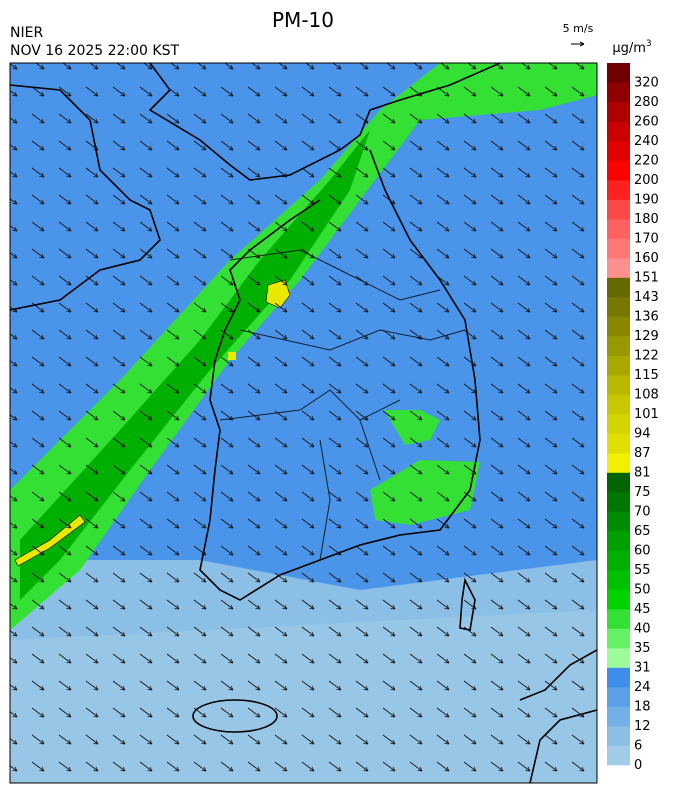  I want to click on wind-scale-arrowhead, so click(582, 44).